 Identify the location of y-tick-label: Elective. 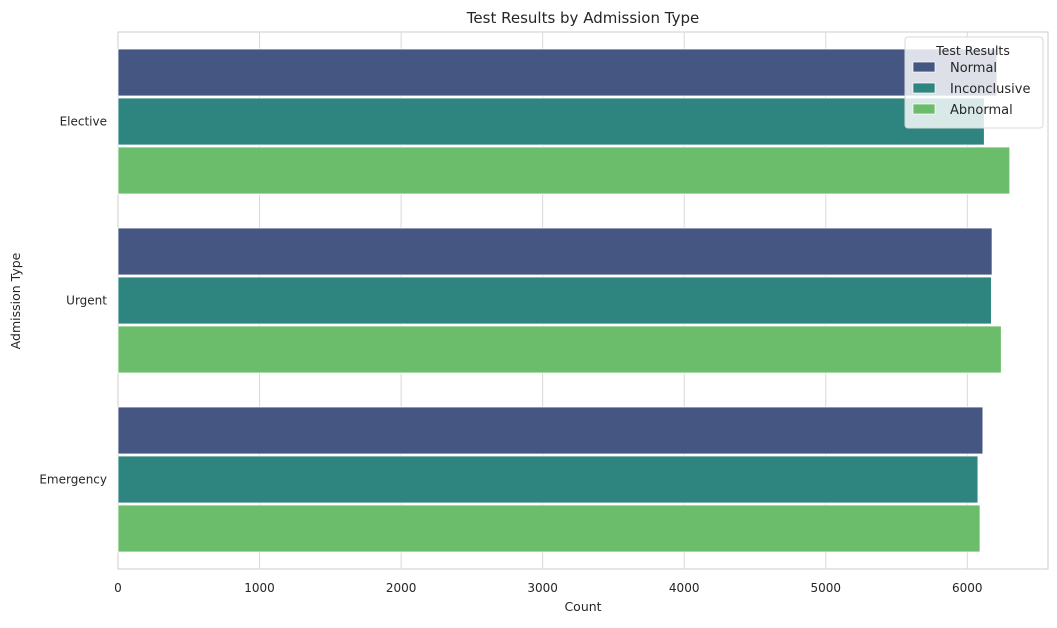
(83, 122).